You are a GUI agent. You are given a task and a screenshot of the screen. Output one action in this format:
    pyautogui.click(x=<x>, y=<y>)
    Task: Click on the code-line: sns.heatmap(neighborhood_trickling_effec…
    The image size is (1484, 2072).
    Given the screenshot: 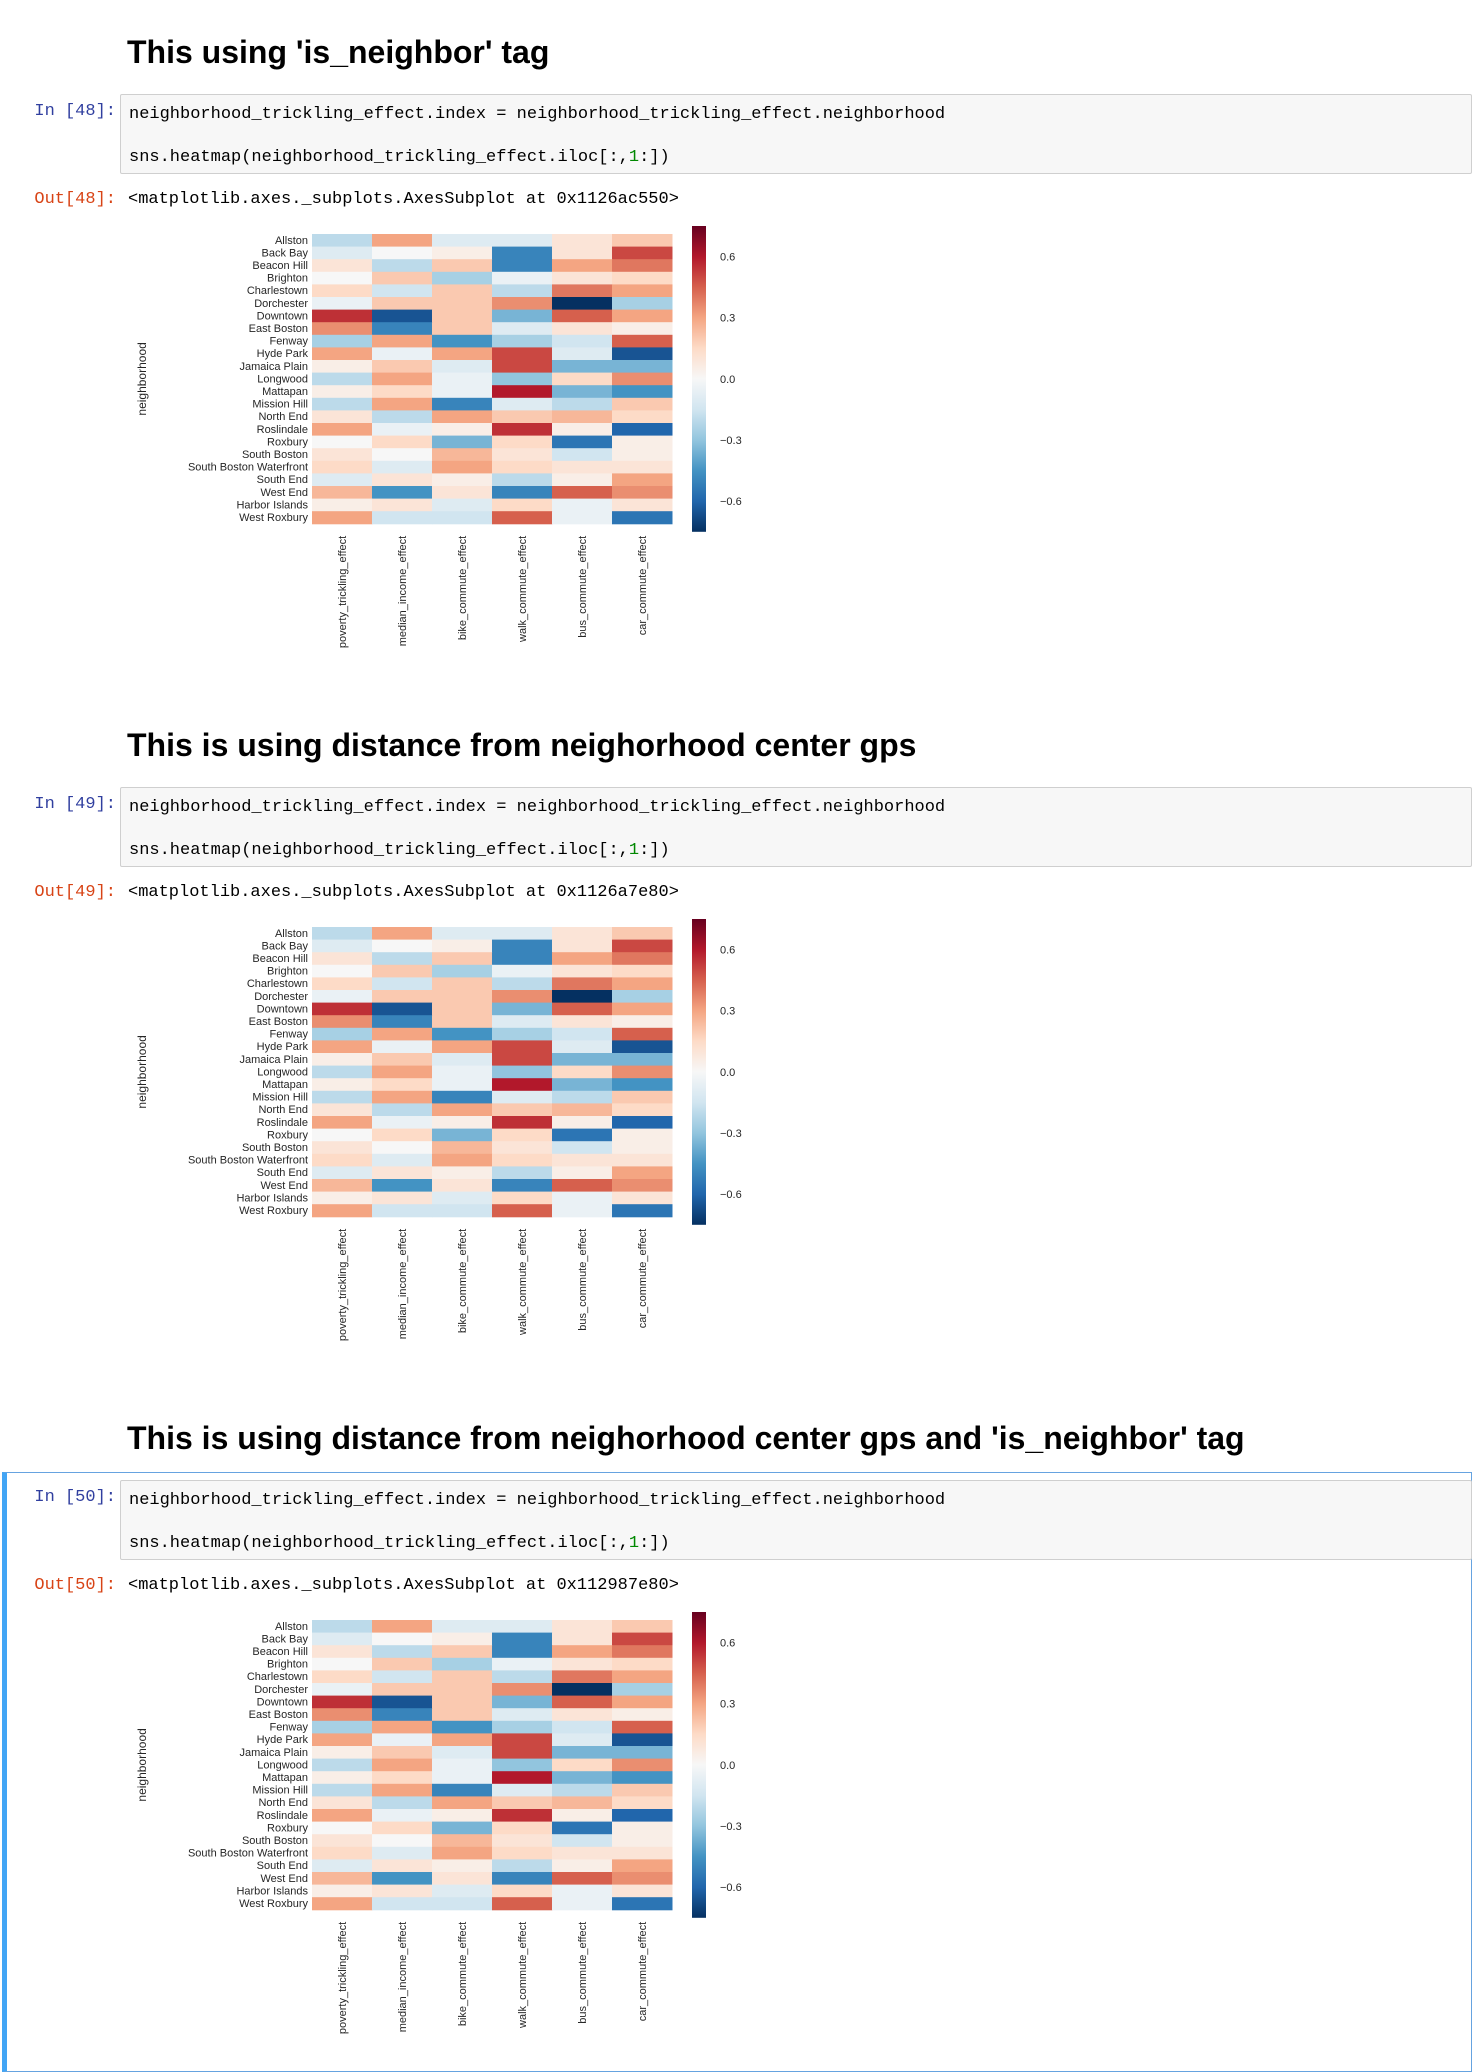 What is the action you would take?
    pyautogui.click(x=399, y=850)
    